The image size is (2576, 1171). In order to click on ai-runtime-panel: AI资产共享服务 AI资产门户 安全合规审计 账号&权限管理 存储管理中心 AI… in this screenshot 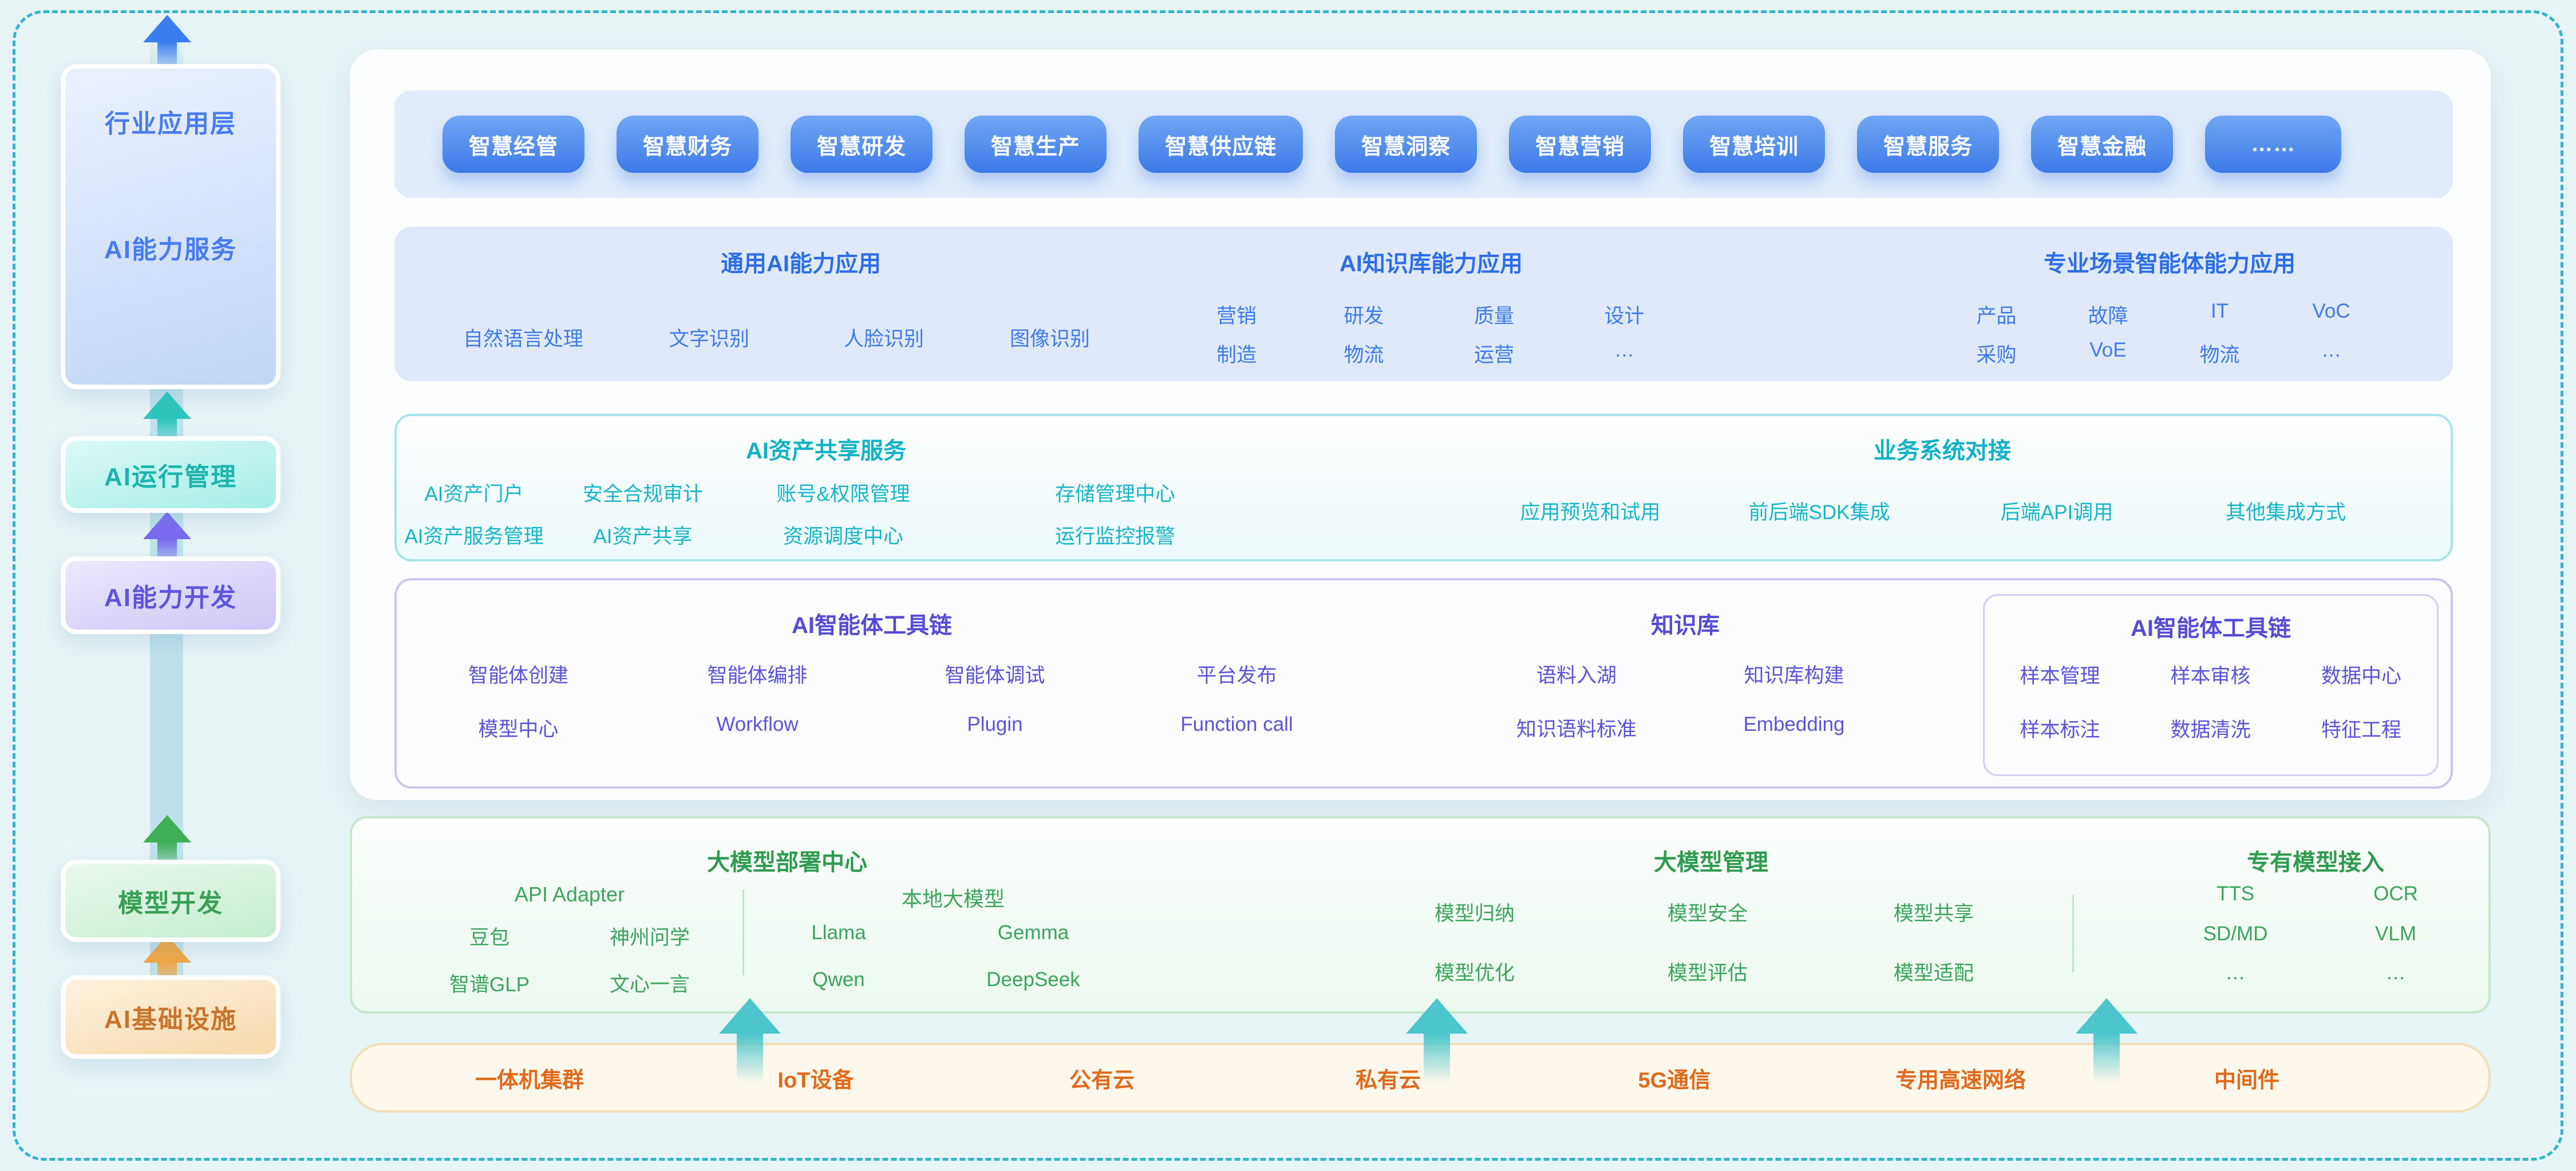, I will do `click(1423, 488)`.